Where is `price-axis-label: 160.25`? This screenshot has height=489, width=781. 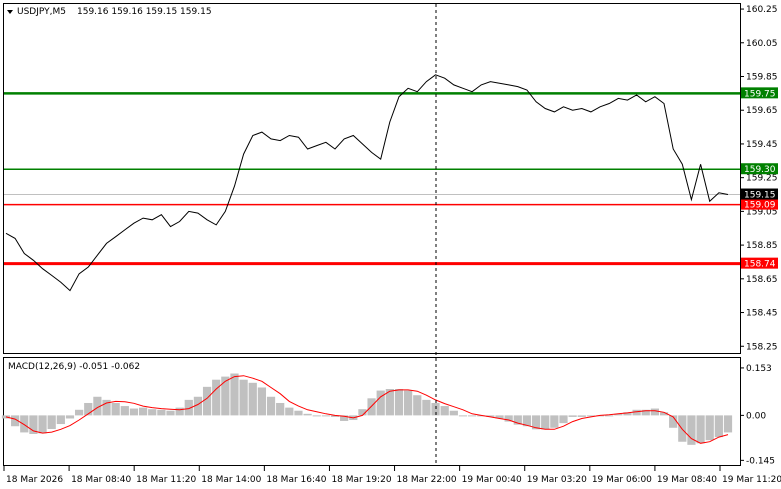
price-axis-label: 160.25 is located at coordinates (762, 10).